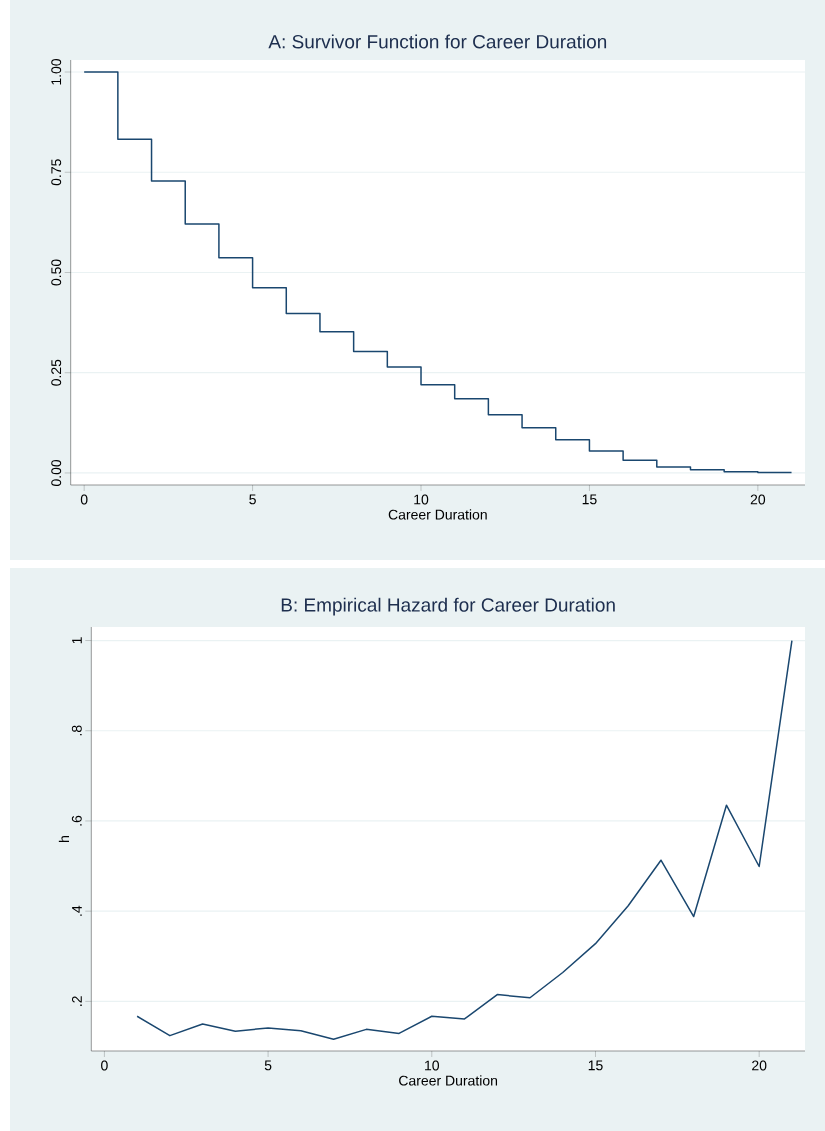 The width and height of the screenshot is (825, 1131). I want to click on chart-title: A: Survivor Function for Career Duration, so click(437, 41).